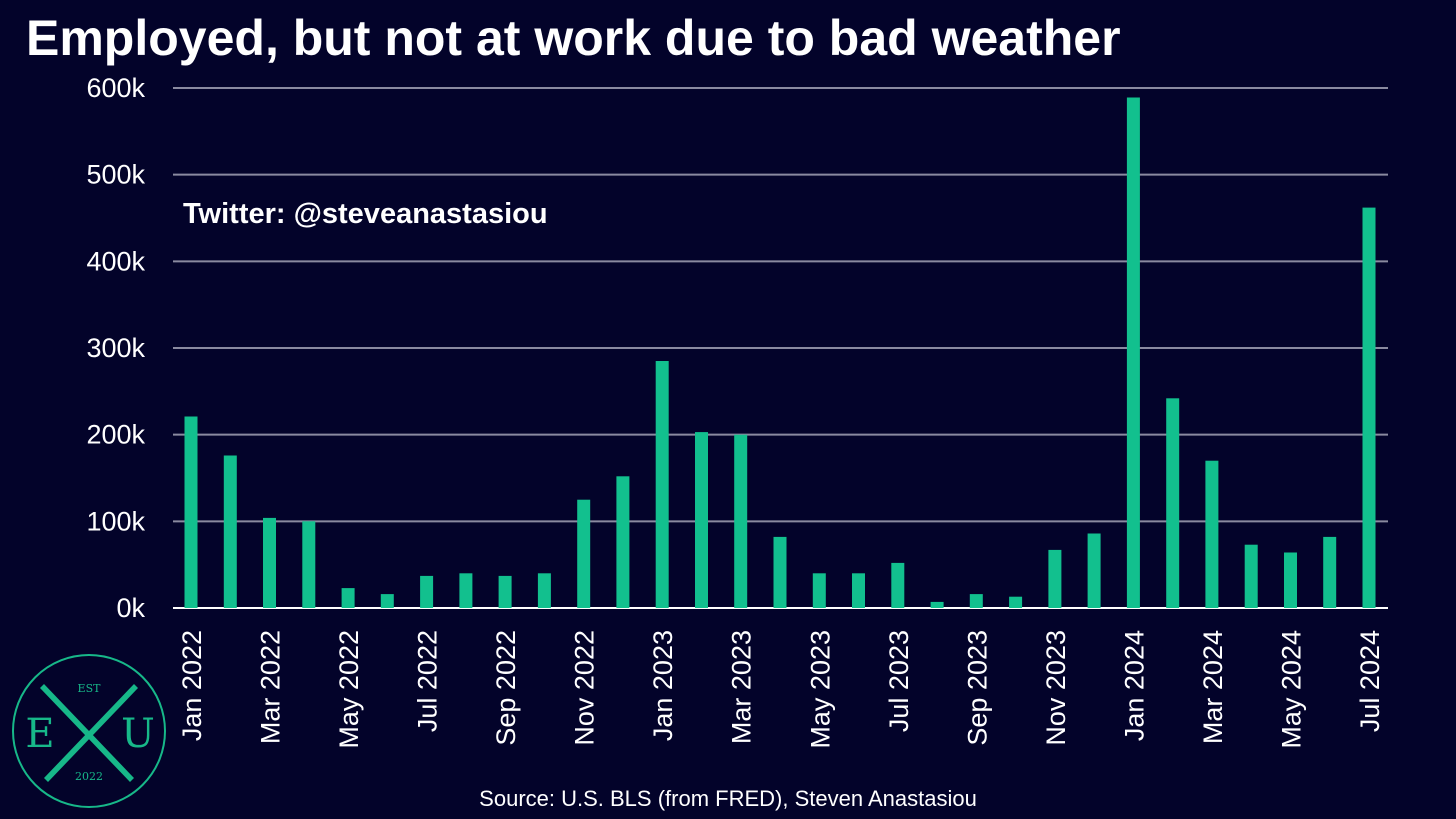 Image resolution: width=1456 pixels, height=819 pixels. Describe the element at coordinates (1134, 685) in the screenshot. I see `x-tick-label: Jan 2024` at that location.